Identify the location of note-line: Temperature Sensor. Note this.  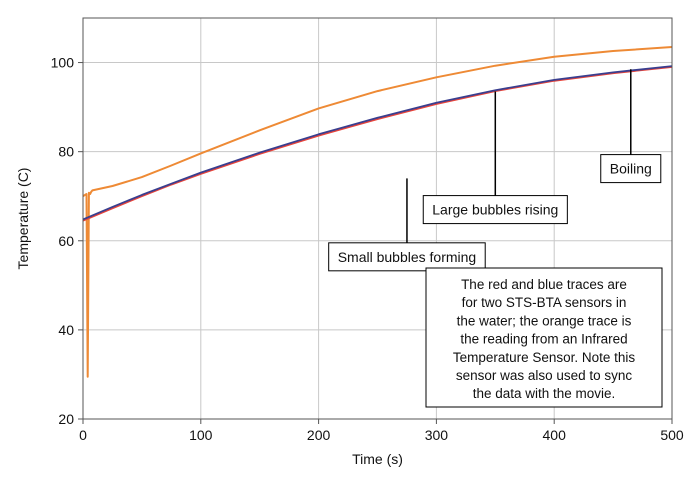
(544, 357).